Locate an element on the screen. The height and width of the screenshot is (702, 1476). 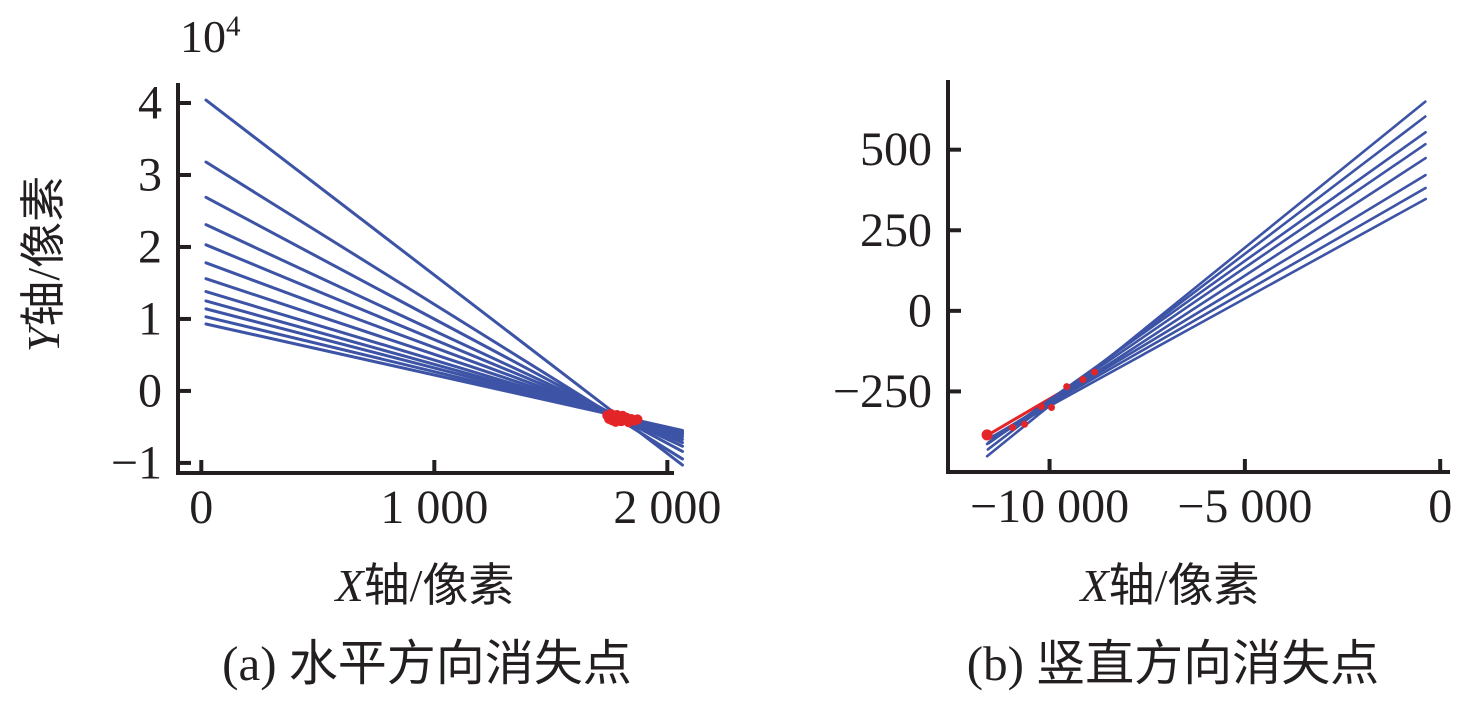
y-tick-label: −1 is located at coordinates (136, 462).